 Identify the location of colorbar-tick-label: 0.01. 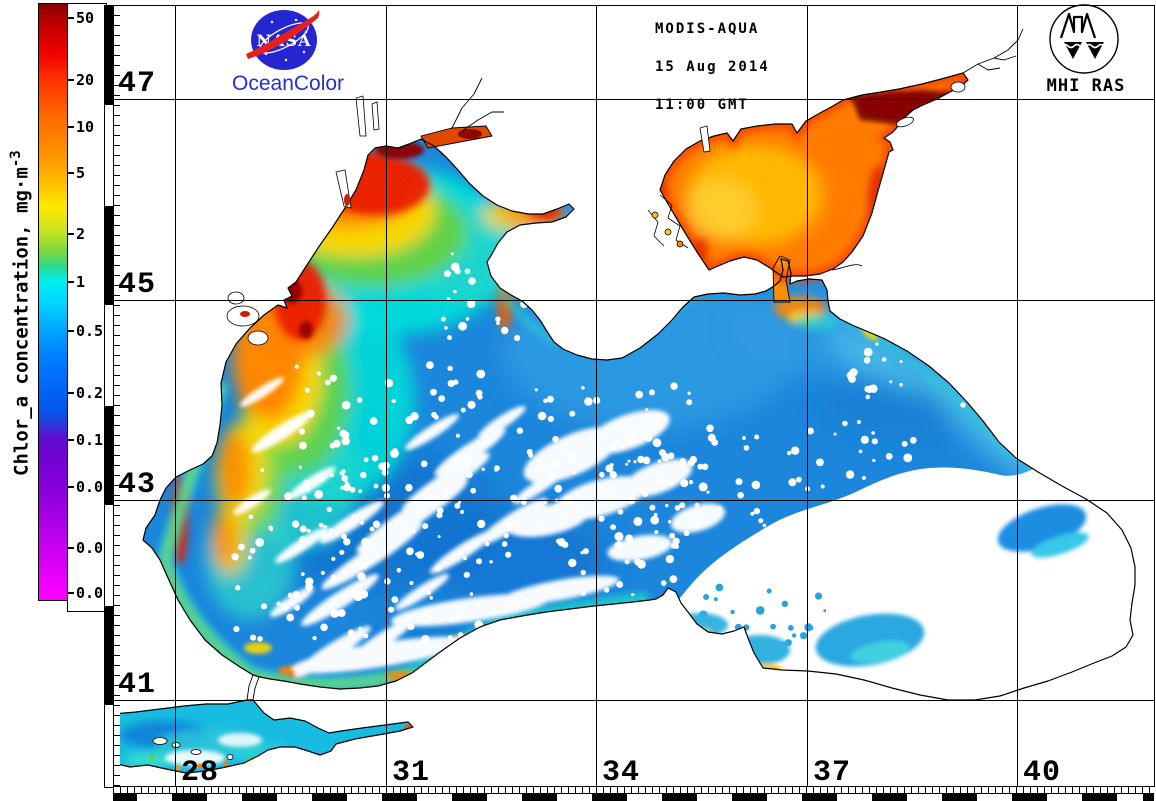
(94, 593).